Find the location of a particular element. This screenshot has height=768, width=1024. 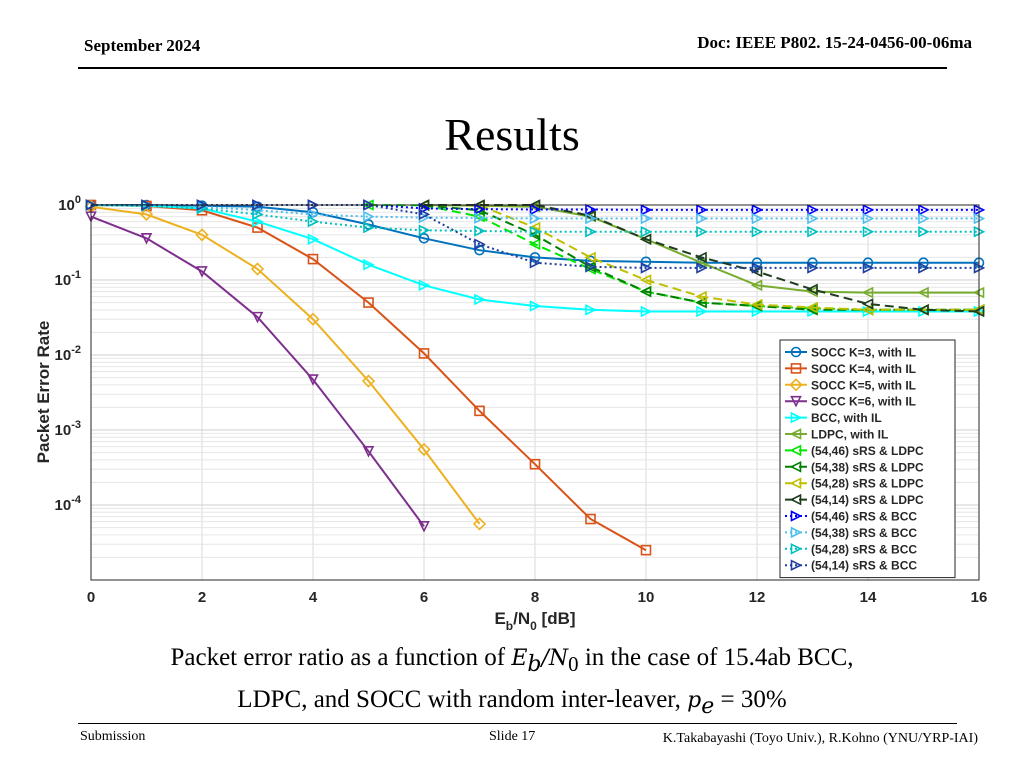

legend-entry: (54,46) sRS & BCC is located at coordinates (851, 517).